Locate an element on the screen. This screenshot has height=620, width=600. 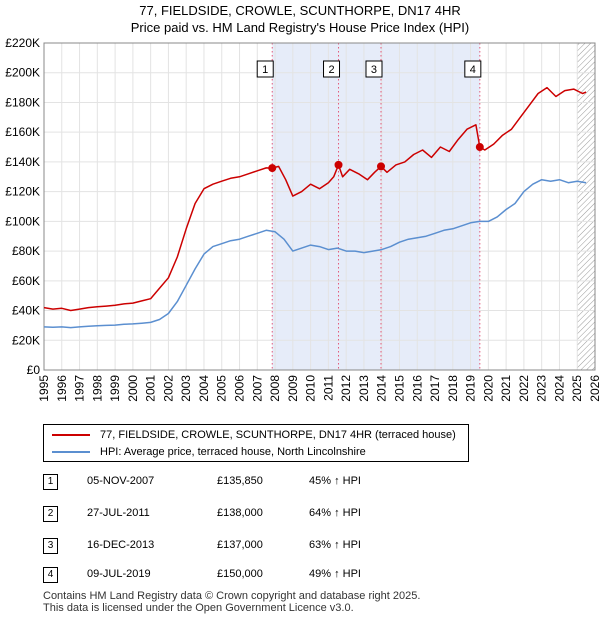
x-tick-label: 2026 is located at coordinates (594, 388).